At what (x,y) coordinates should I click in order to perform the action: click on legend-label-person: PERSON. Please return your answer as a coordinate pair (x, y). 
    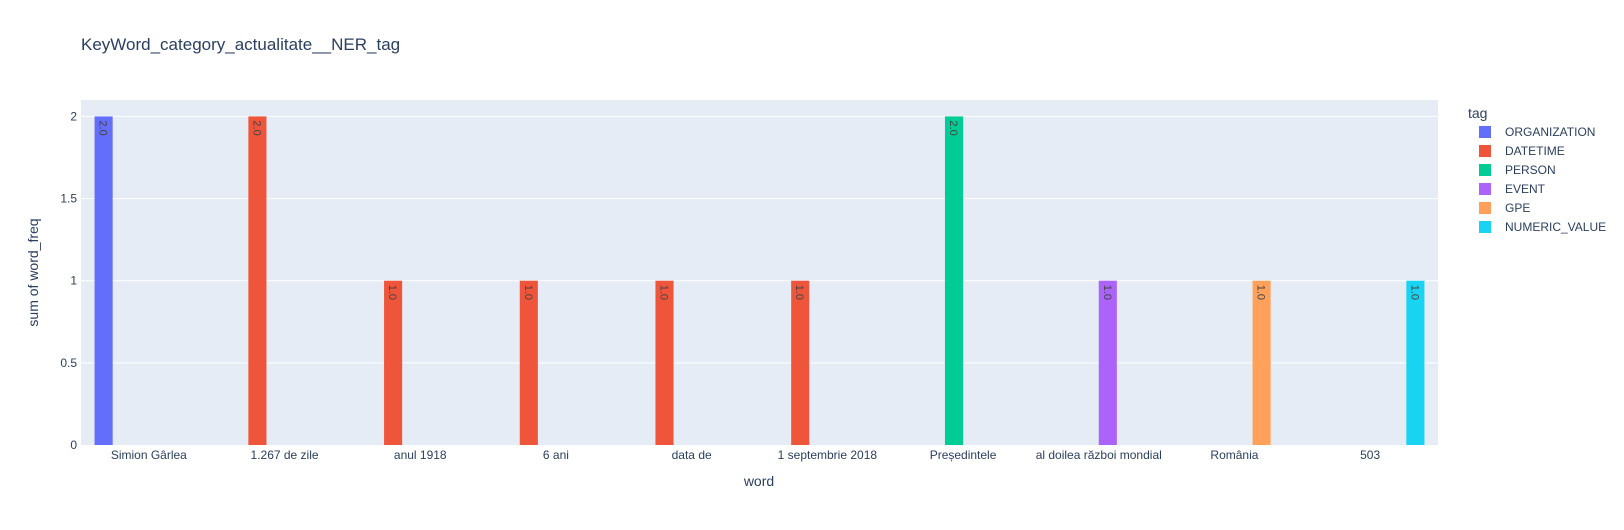
    Looking at the image, I should click on (1530, 170).